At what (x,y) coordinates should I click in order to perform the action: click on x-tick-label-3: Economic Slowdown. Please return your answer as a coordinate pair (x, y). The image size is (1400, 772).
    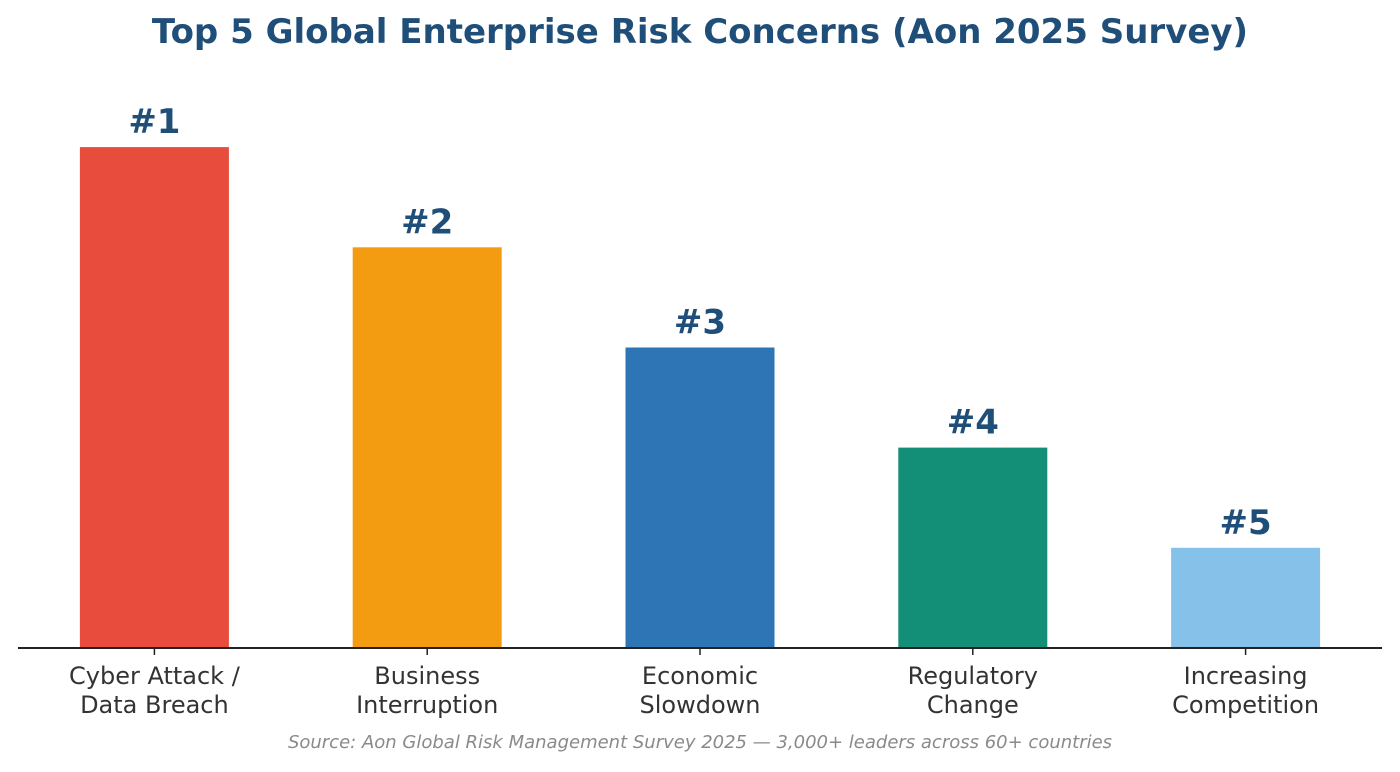
    Looking at the image, I should click on (700, 690).